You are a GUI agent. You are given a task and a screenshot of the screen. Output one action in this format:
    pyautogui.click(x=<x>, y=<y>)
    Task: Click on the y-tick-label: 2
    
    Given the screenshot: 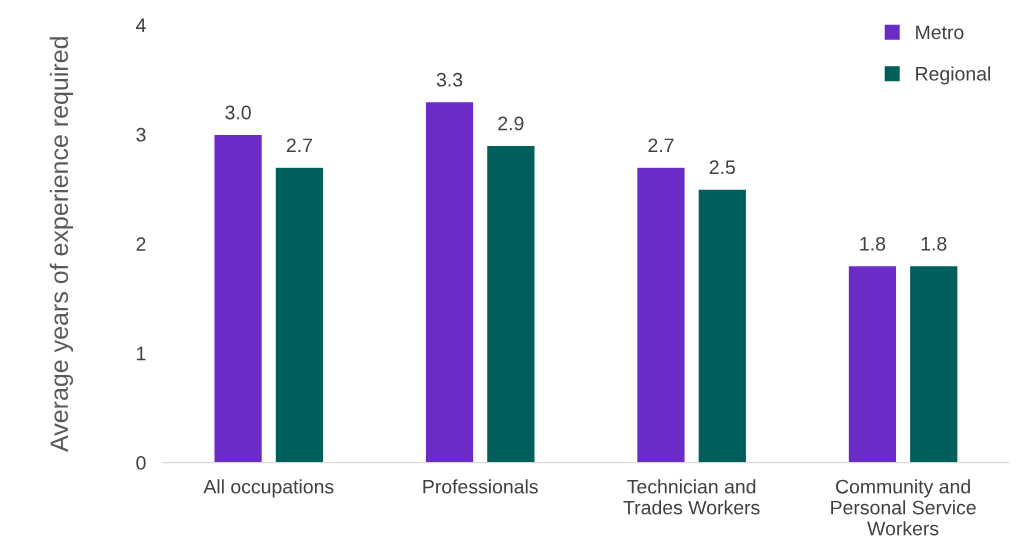 What is the action you would take?
    pyautogui.click(x=141, y=244)
    